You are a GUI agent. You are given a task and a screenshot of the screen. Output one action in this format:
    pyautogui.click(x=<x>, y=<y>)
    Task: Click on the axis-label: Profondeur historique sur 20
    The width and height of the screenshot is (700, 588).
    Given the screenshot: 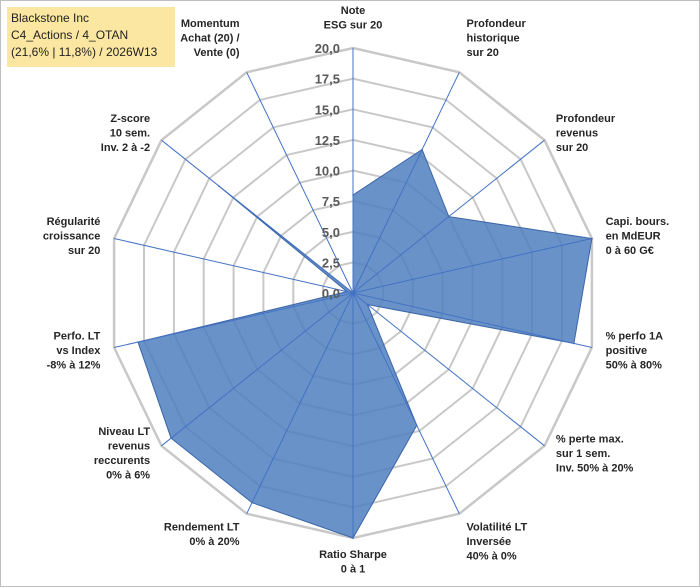 What is the action you would take?
    pyautogui.click(x=497, y=38)
    